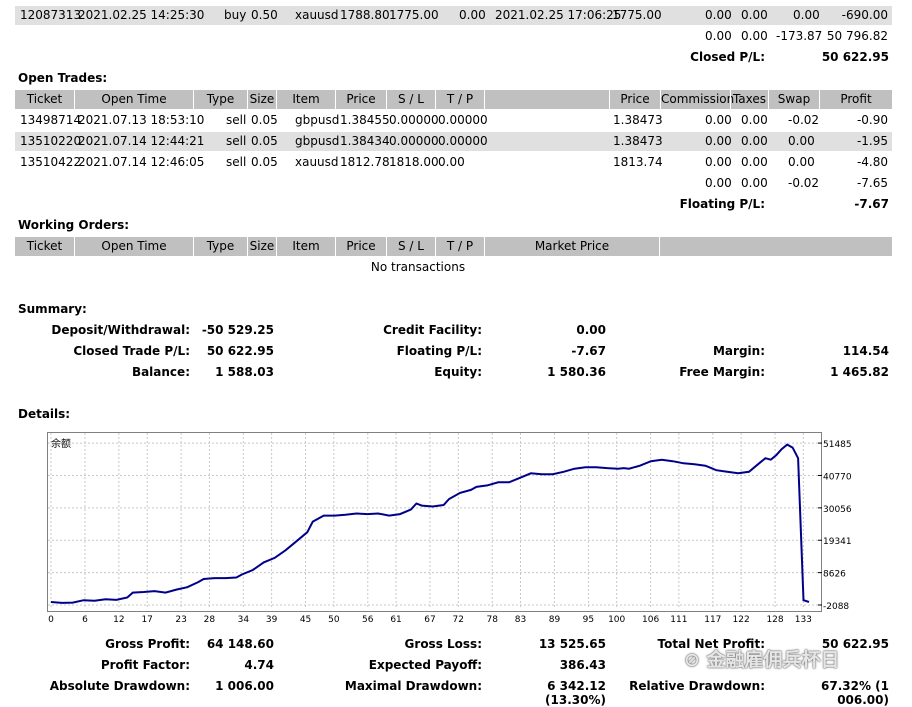 The height and width of the screenshot is (707, 912). What do you see at coordinates (365, 162) in the screenshot?
I see `cell-price: 1812.78` at bounding box center [365, 162].